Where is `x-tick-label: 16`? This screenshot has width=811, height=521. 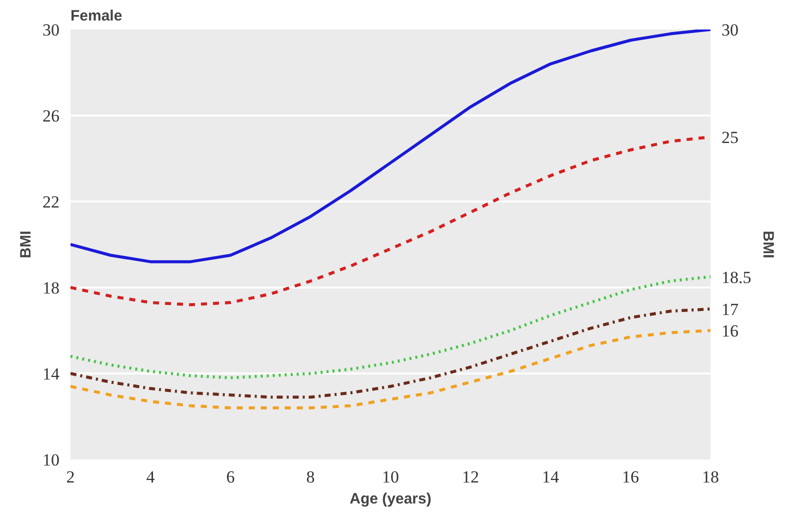
x-tick-label: 16 is located at coordinates (630, 477).